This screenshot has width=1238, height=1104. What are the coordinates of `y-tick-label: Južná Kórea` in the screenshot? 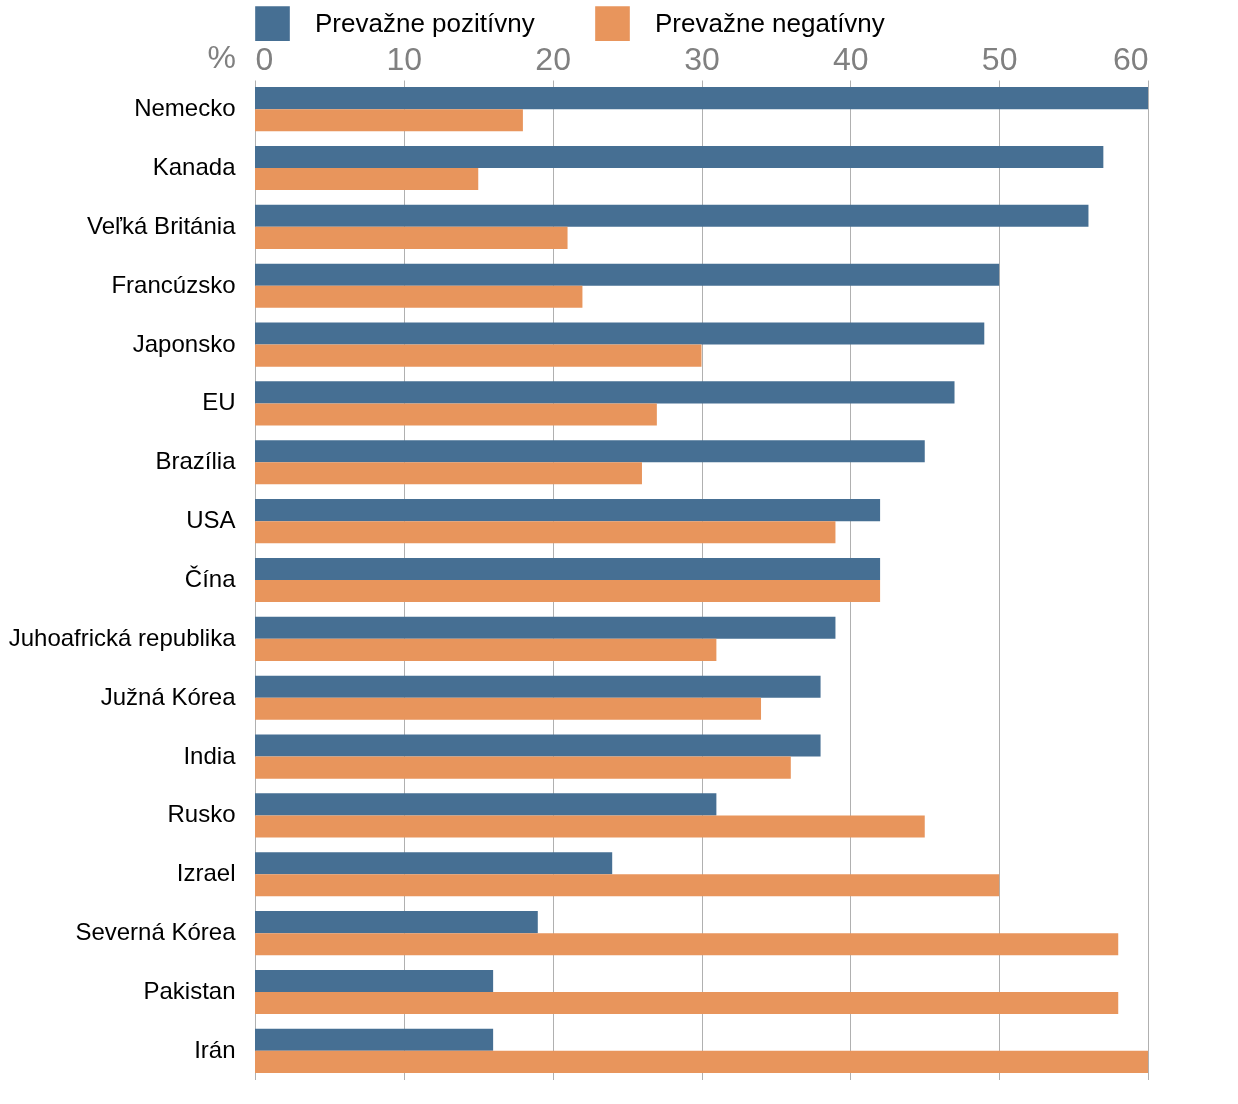 It's located at (168, 696).